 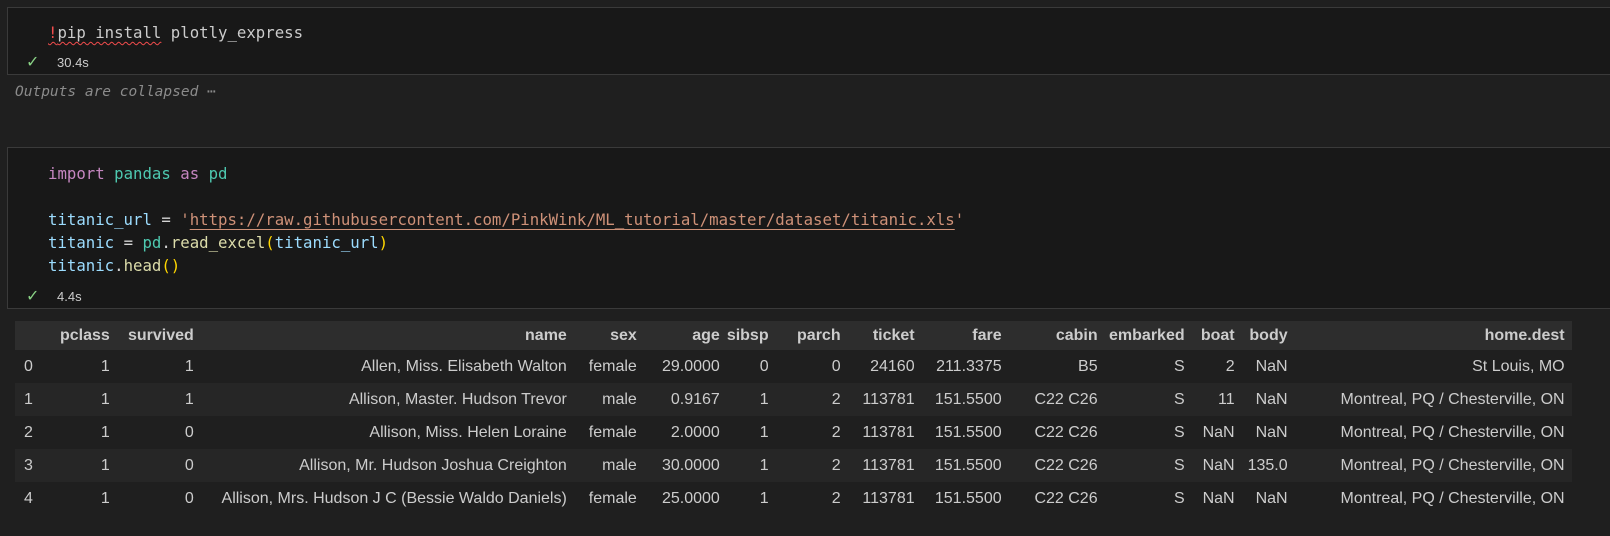 What do you see at coordinates (1267, 465) in the screenshot?
I see `table-cell: 135.0` at bounding box center [1267, 465].